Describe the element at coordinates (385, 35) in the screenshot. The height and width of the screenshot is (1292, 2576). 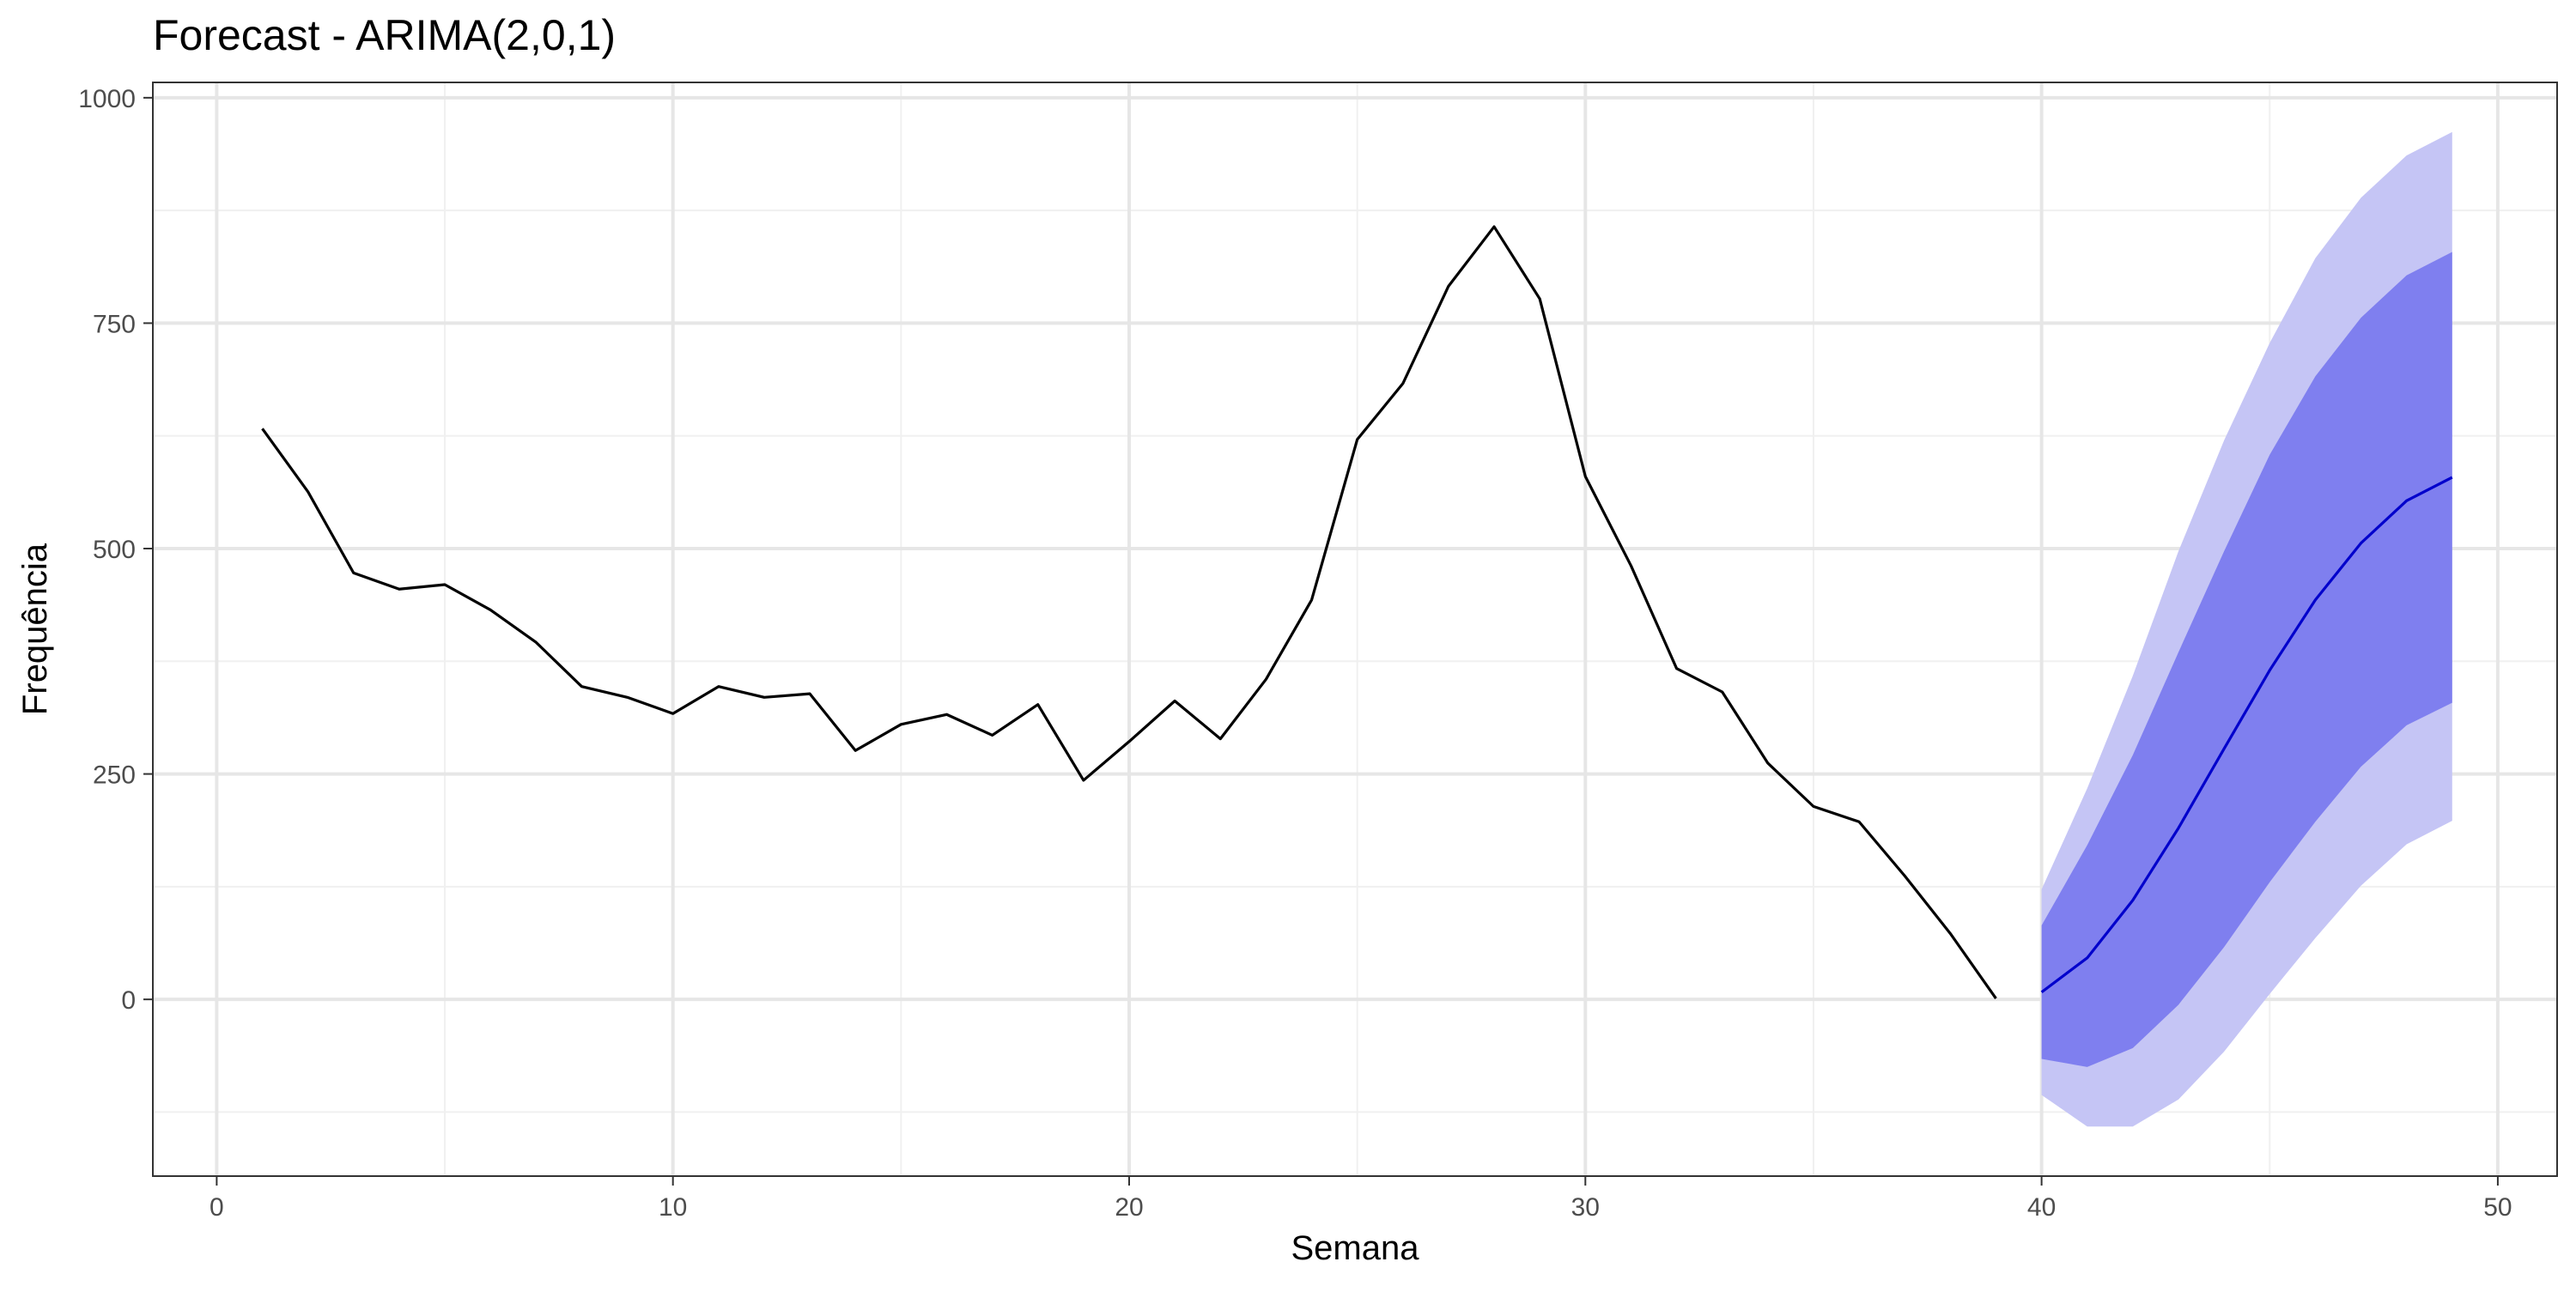
I see `chart-title: Forecast - ARIMA(2,0,1)` at that location.